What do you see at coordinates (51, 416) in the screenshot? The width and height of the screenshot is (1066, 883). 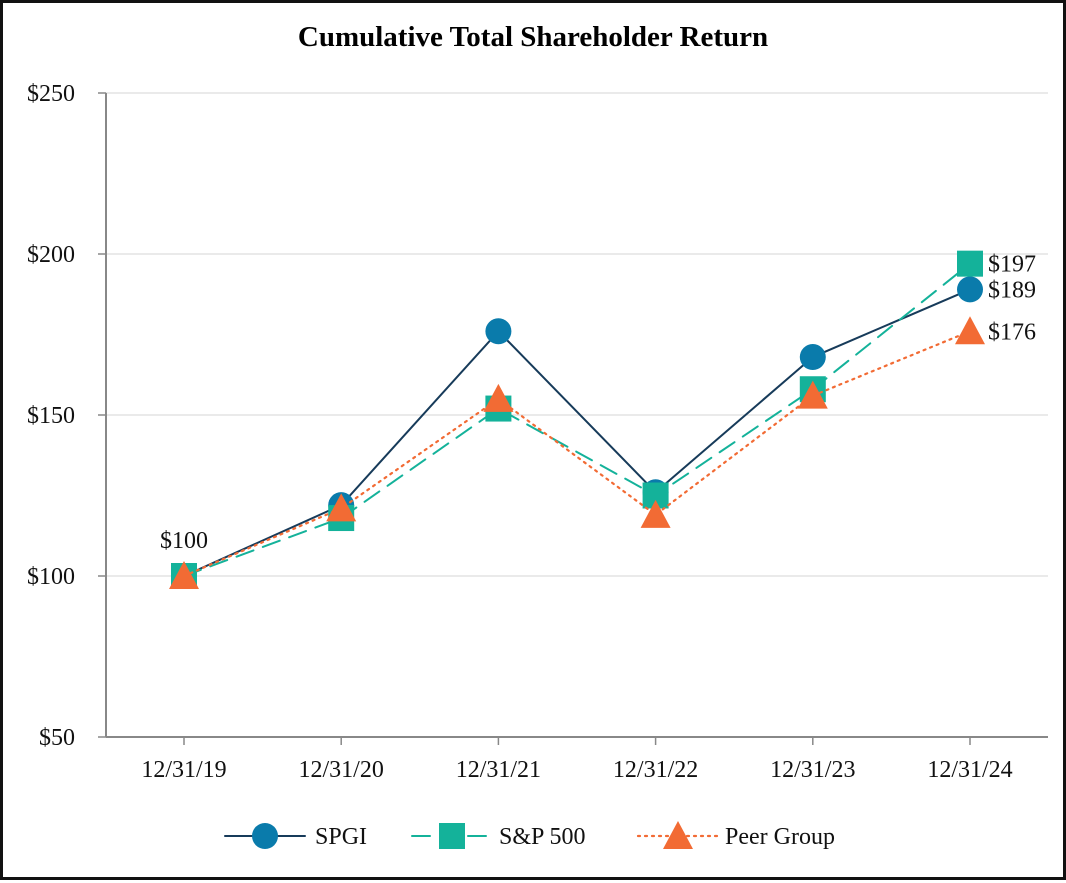 I see `y-tick-label: $150` at bounding box center [51, 416].